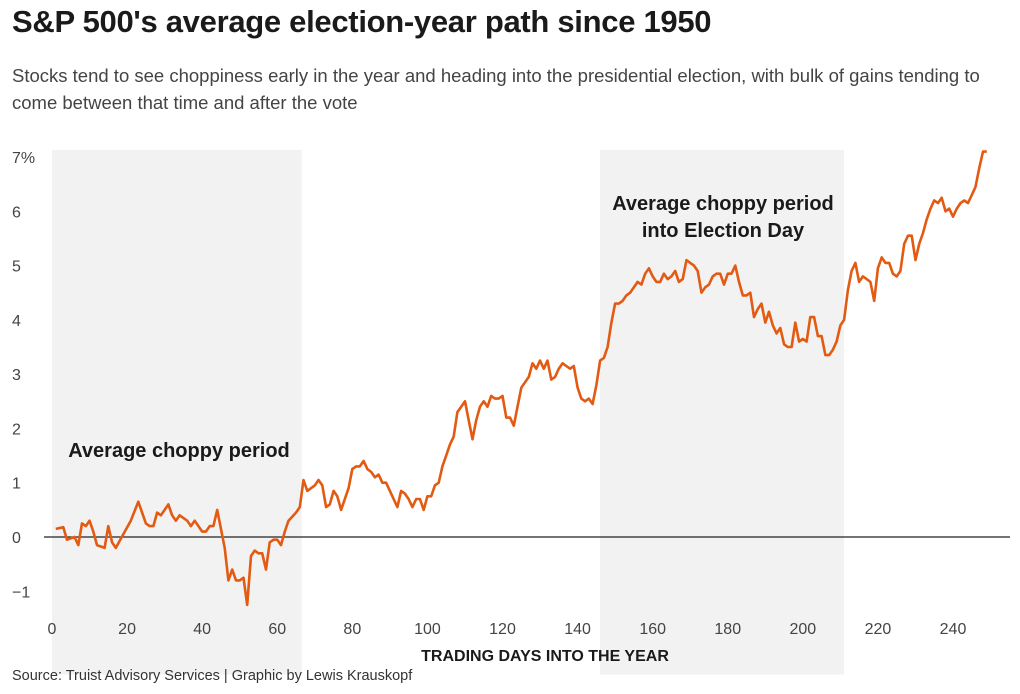 Image resolution: width=1020 pixels, height=694 pixels. What do you see at coordinates (16, 267) in the screenshot?
I see `y-tick-label: 5` at bounding box center [16, 267].